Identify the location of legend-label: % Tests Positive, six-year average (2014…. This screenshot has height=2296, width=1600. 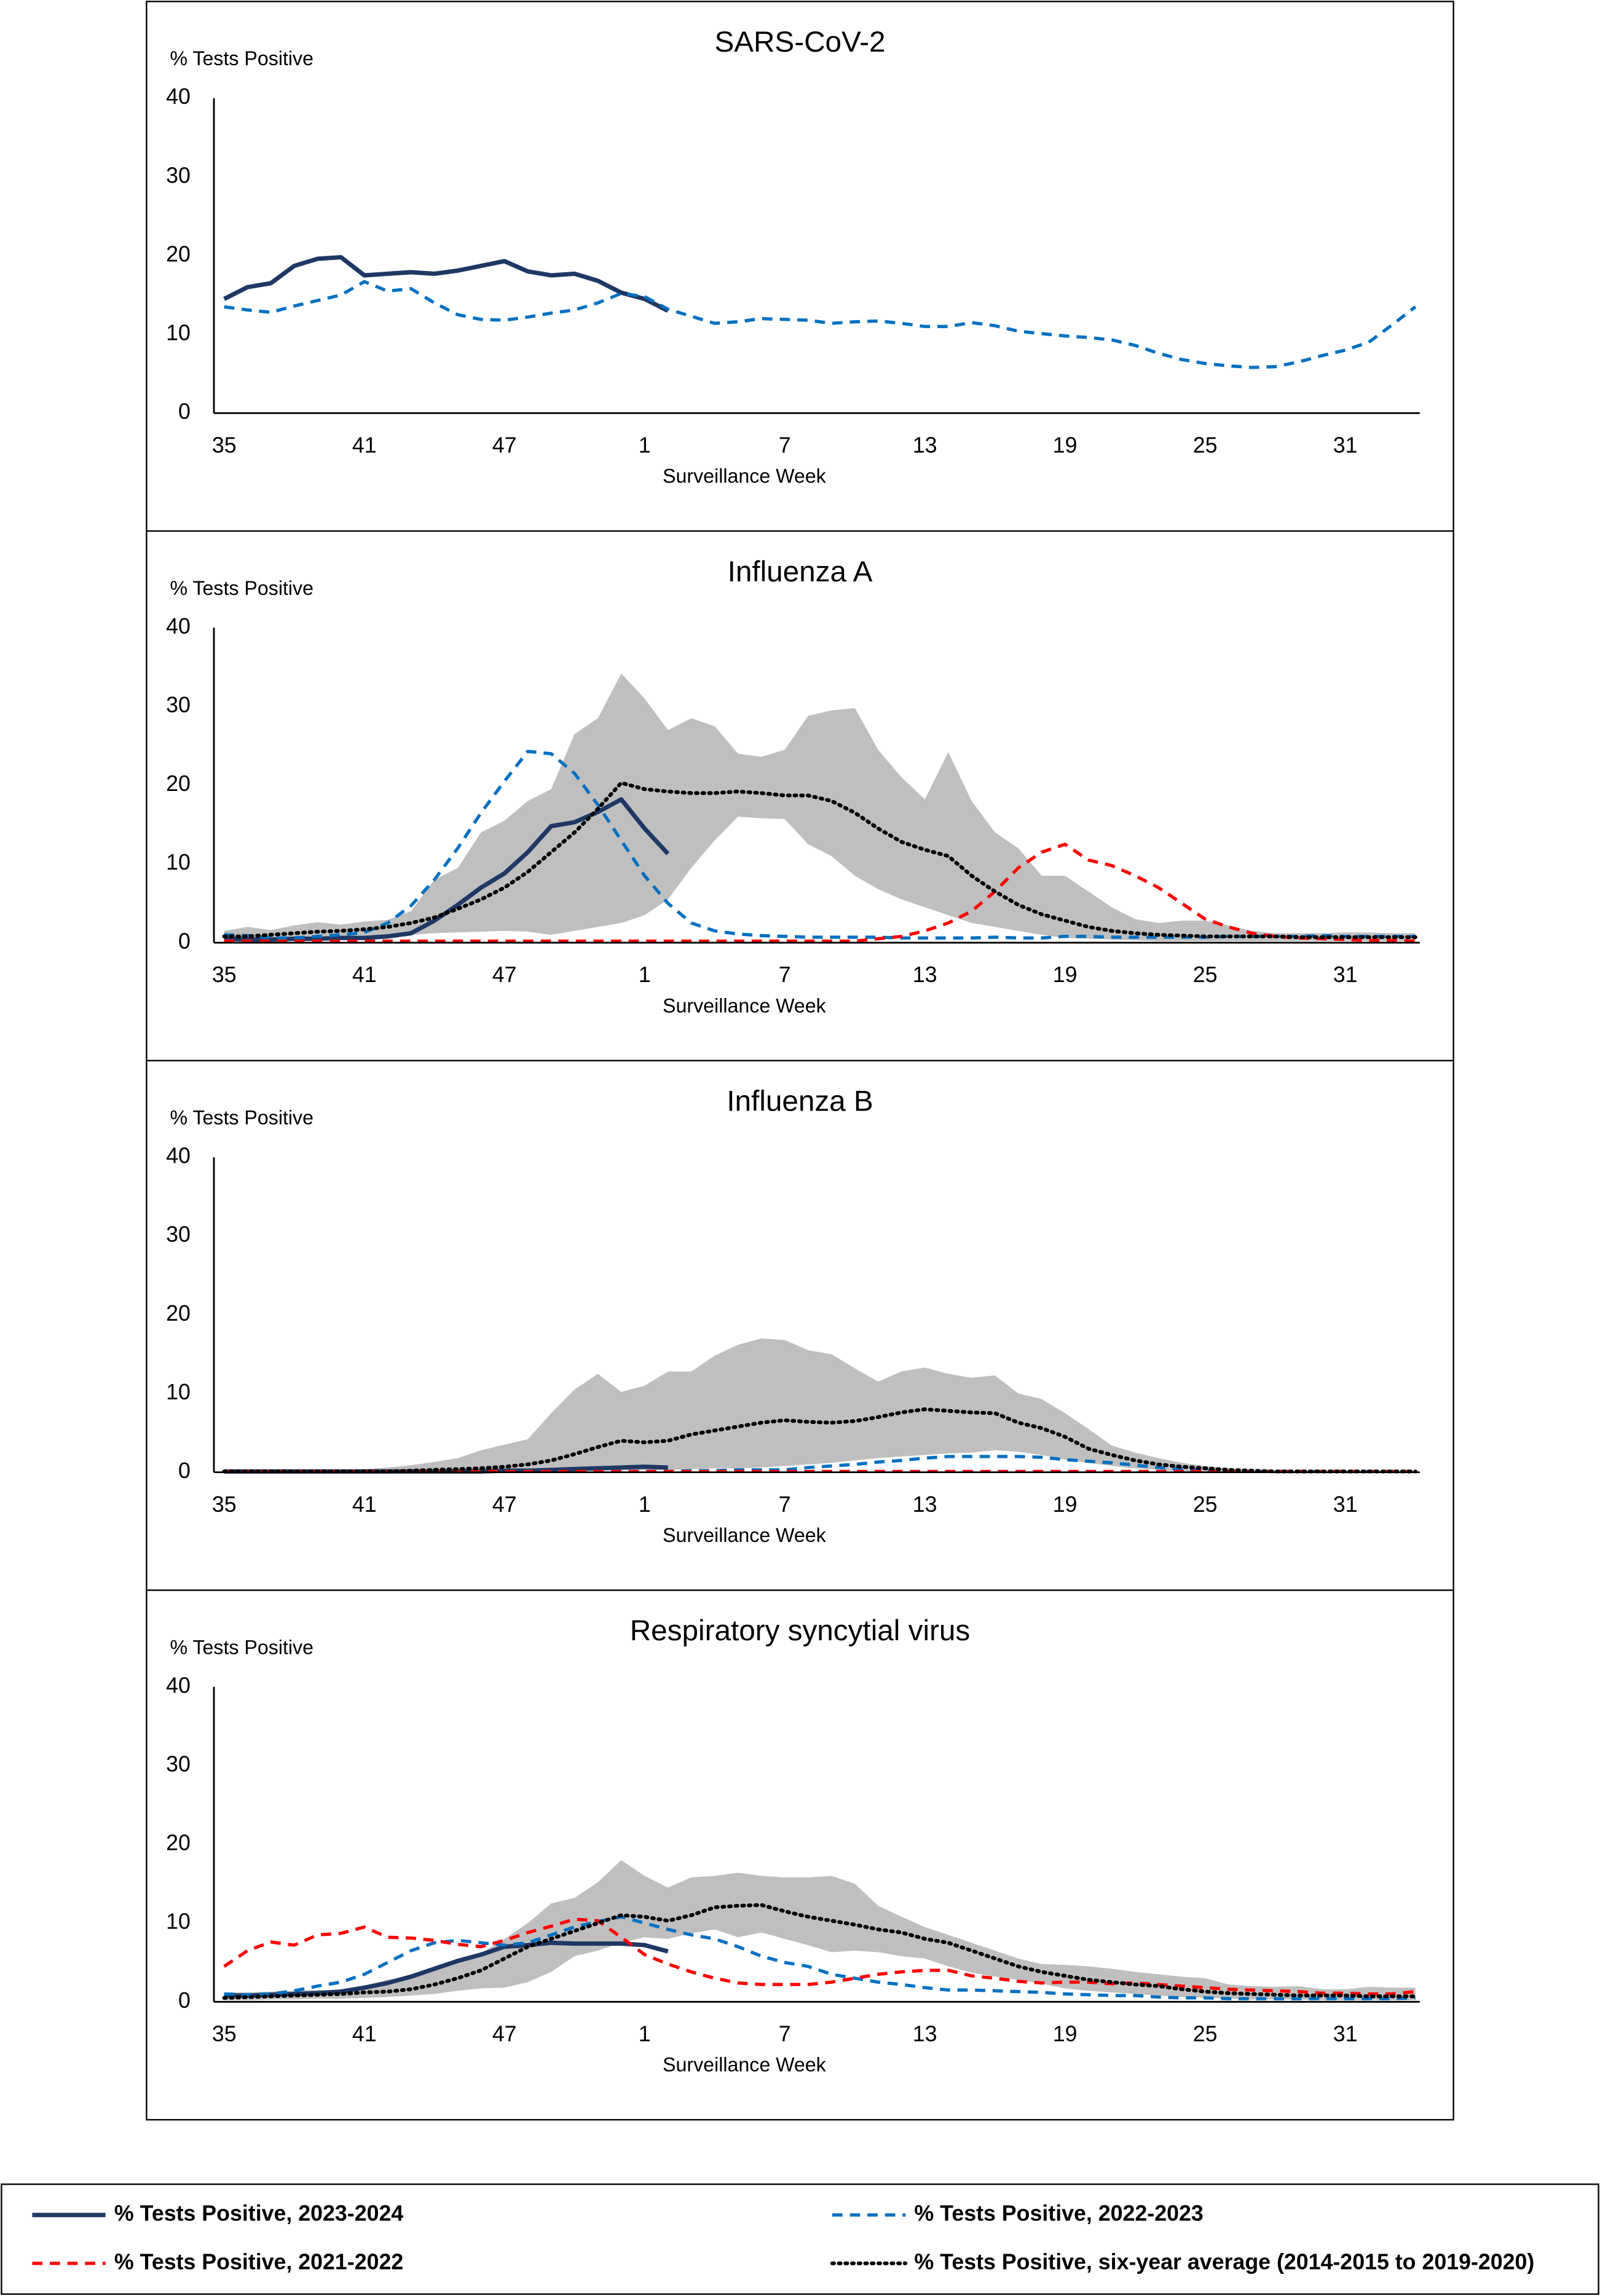
(1224, 2261).